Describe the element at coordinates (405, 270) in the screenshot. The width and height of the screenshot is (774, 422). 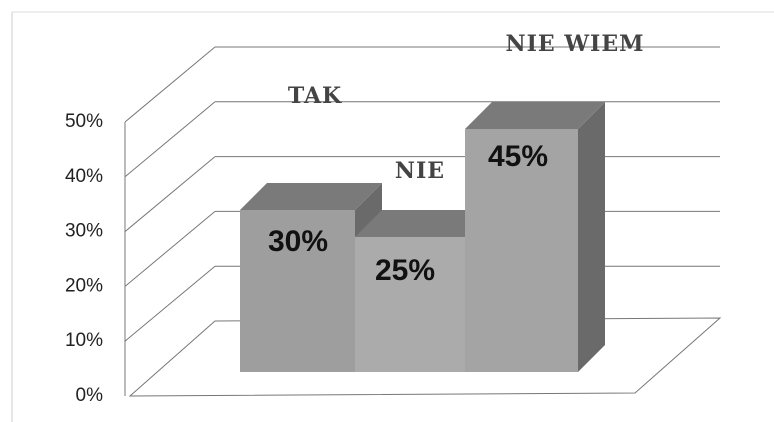
I see `value-label: 25%` at that location.